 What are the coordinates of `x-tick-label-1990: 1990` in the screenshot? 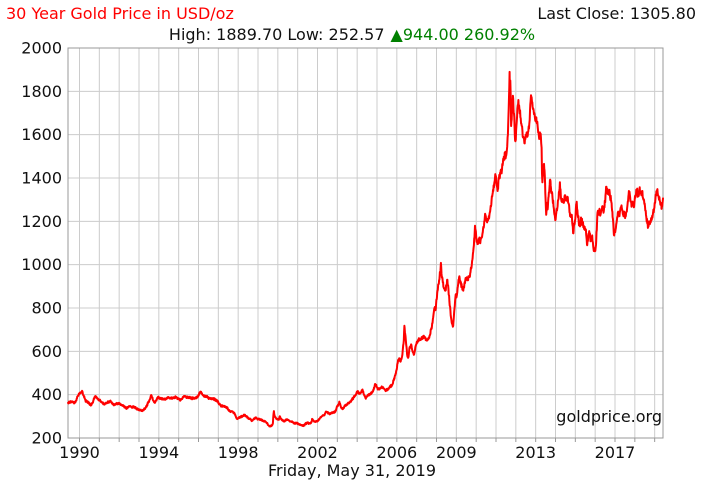 It's located at (79, 452).